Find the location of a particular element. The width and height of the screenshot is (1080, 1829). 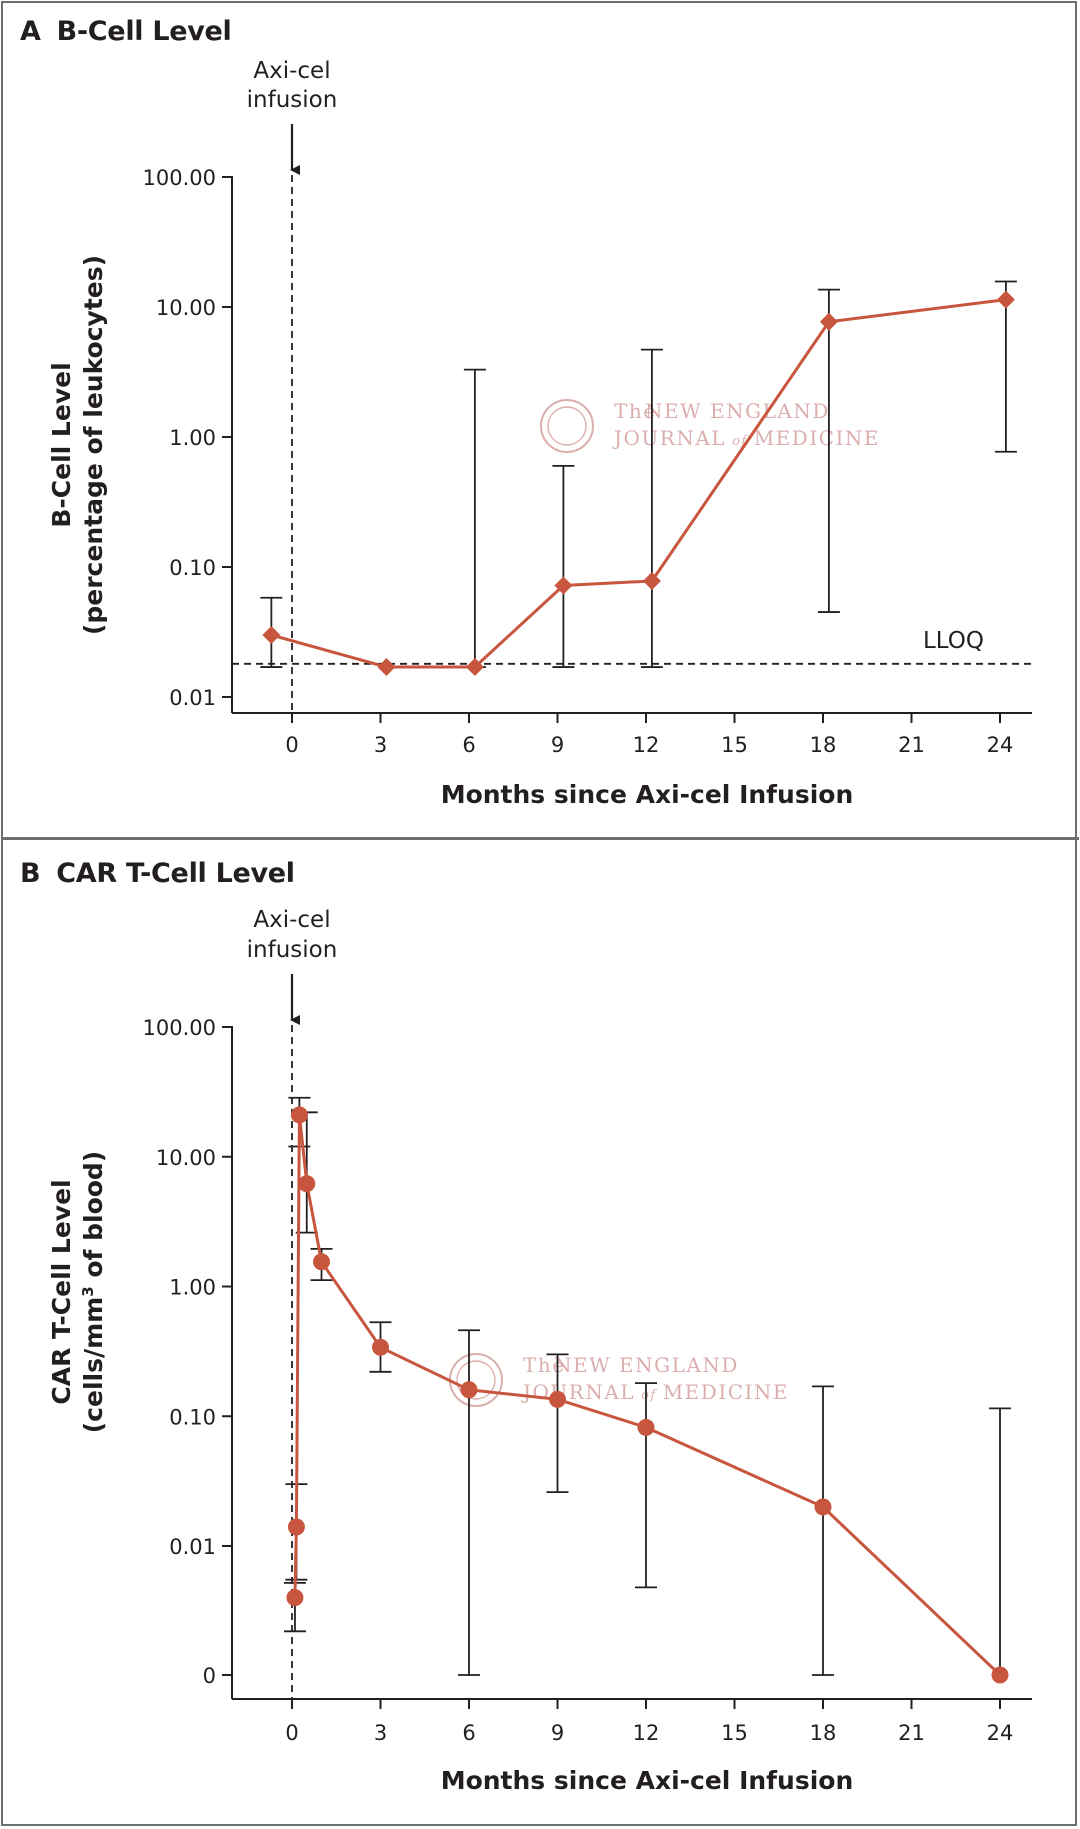

panel-a-y-tick-label: 0.01 is located at coordinates (192, 698).